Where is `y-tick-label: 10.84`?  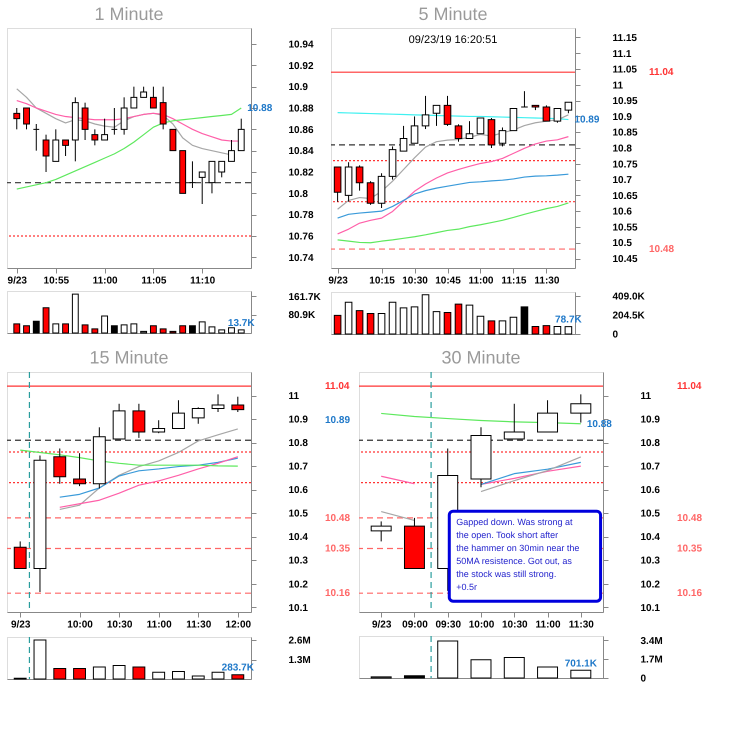
y-tick-label: 10.84 is located at coordinates (301, 152).